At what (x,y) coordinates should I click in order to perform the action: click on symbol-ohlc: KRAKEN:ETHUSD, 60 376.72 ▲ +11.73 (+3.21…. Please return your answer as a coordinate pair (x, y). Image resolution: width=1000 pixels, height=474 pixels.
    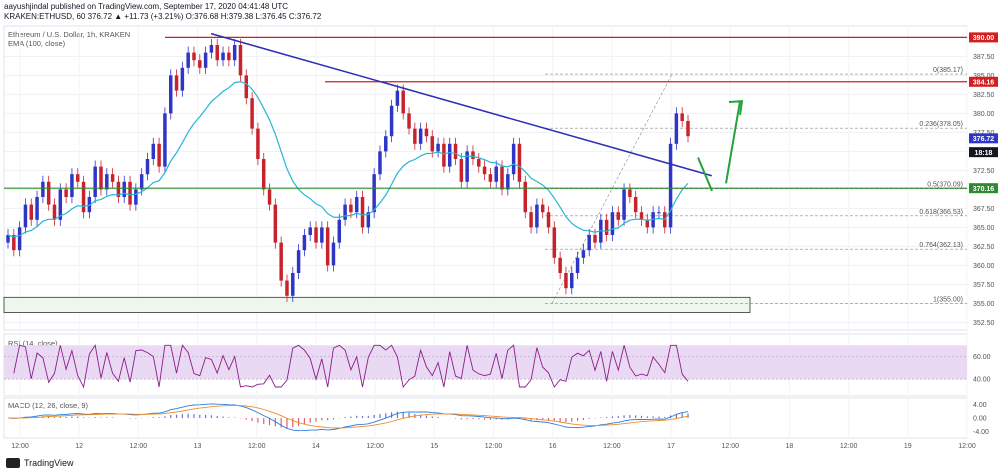
    Looking at the image, I should click on (163, 16).